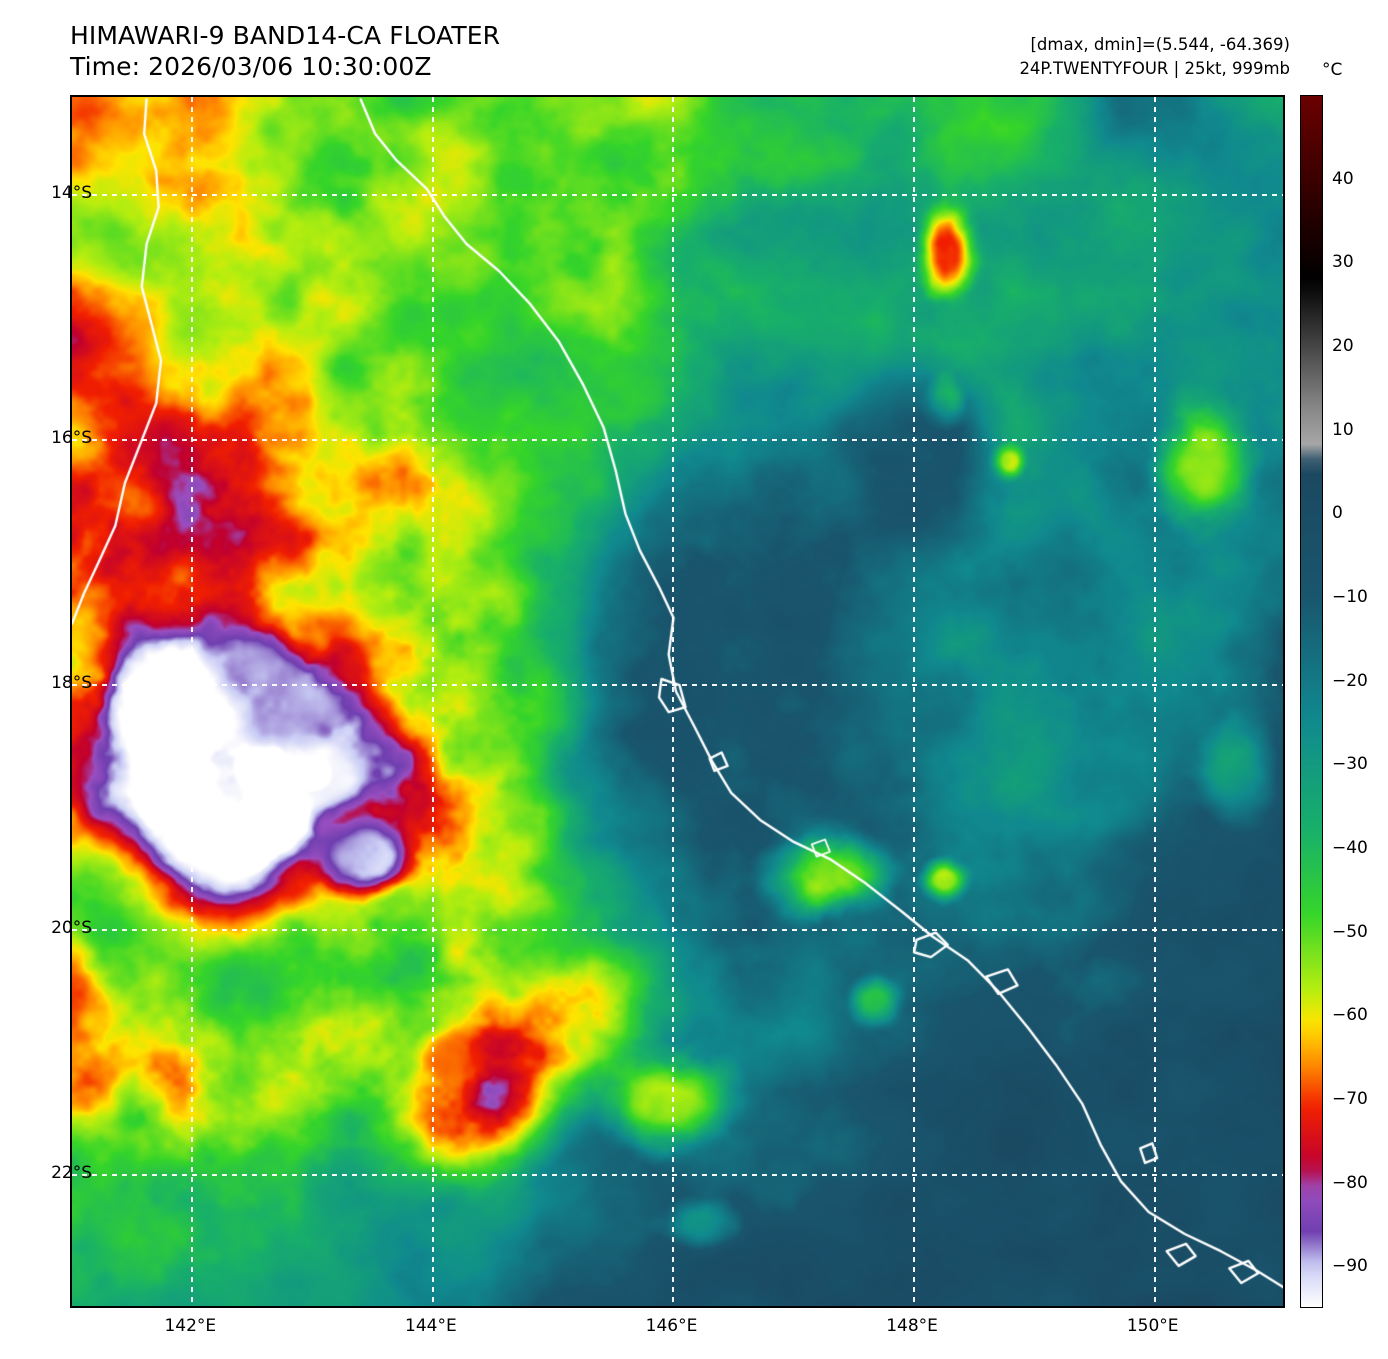 Image resolution: width=1388 pixels, height=1359 pixels. I want to click on longitude-tick-label: 146°E, so click(671, 1326).